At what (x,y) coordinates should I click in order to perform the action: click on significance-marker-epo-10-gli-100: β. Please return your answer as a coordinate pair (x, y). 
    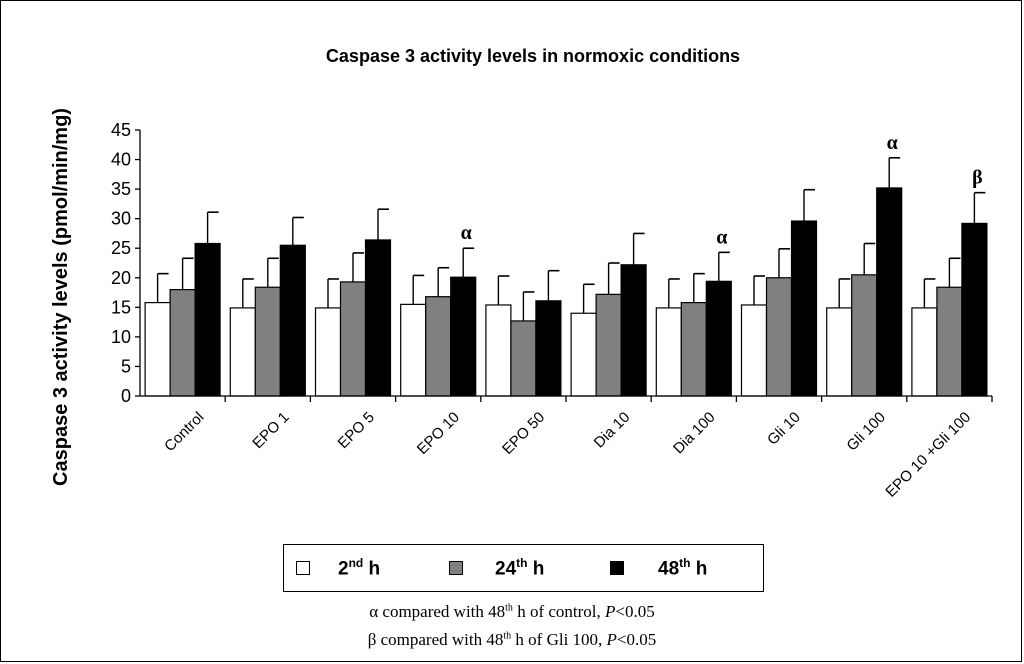
    Looking at the image, I should click on (977, 178).